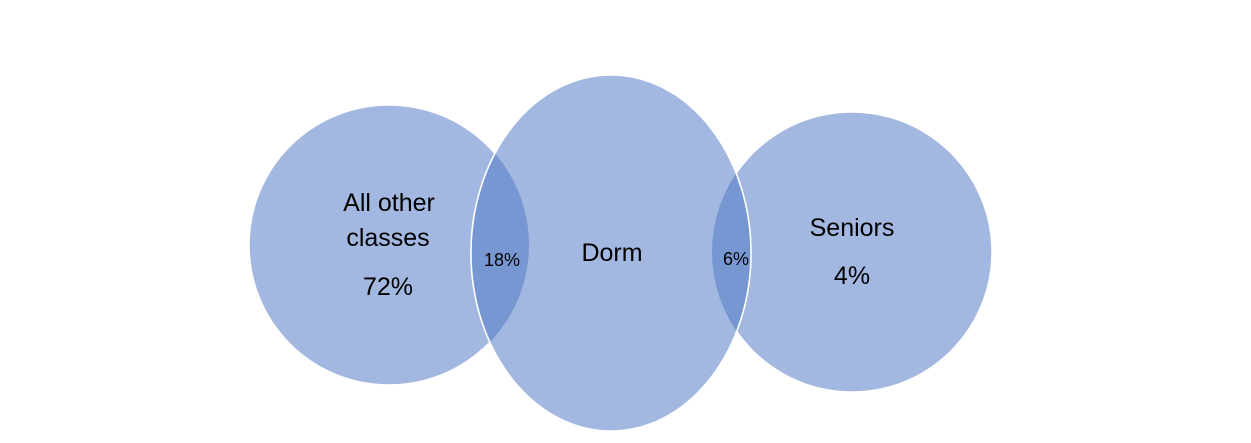 The image size is (1251, 443). Describe the element at coordinates (852, 252) in the screenshot. I see `circle-seniors` at that location.